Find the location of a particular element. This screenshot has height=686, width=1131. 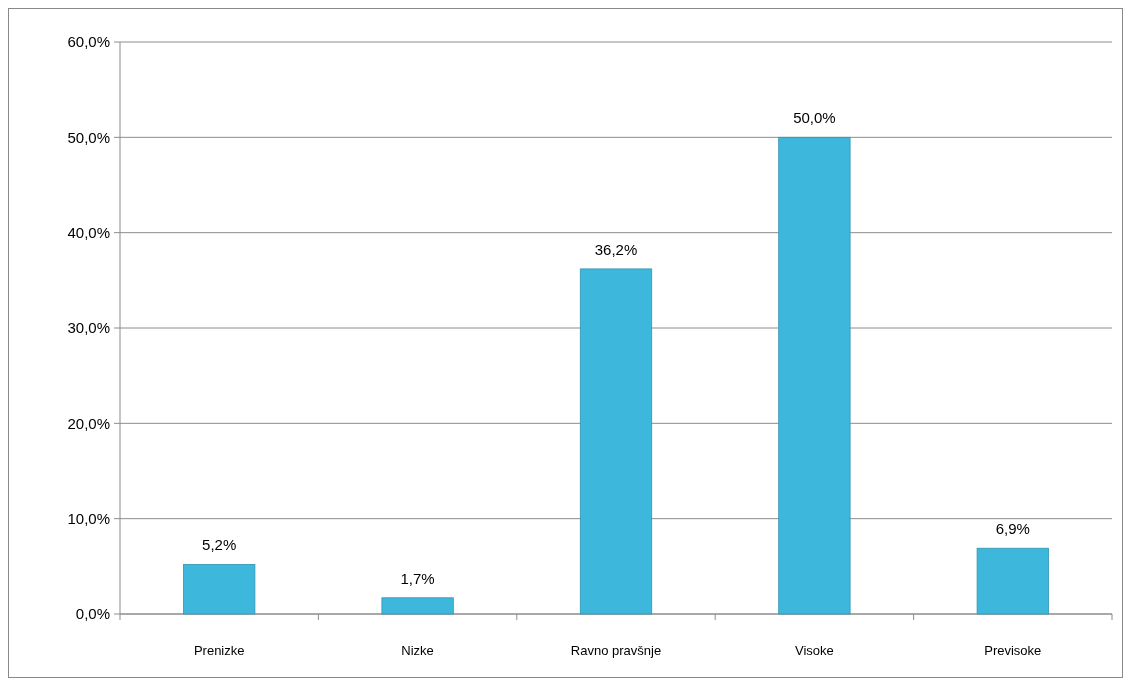

x-tick-label: Prenizke is located at coordinates (219, 650).